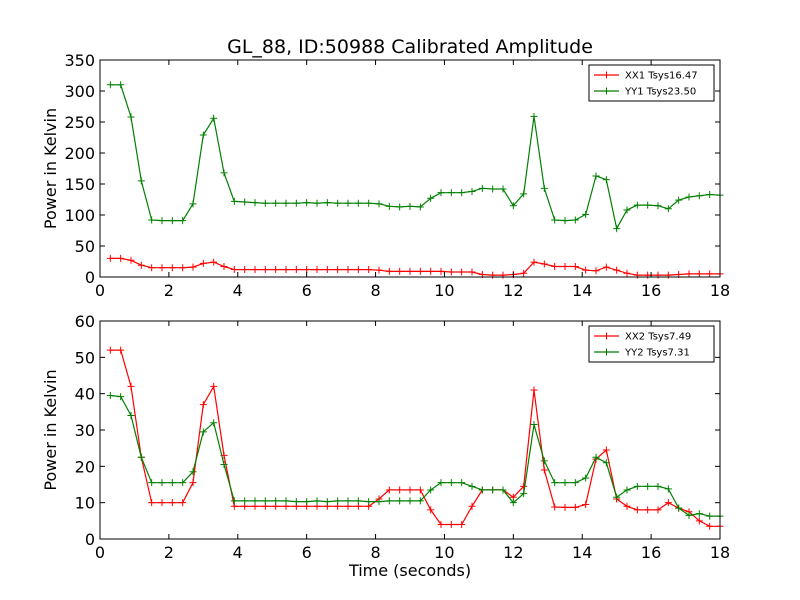 This screenshot has height=600, width=800. I want to click on bottom-legend: XX2 Tsys7.49 YY2 Tsys7.31, so click(651, 344).